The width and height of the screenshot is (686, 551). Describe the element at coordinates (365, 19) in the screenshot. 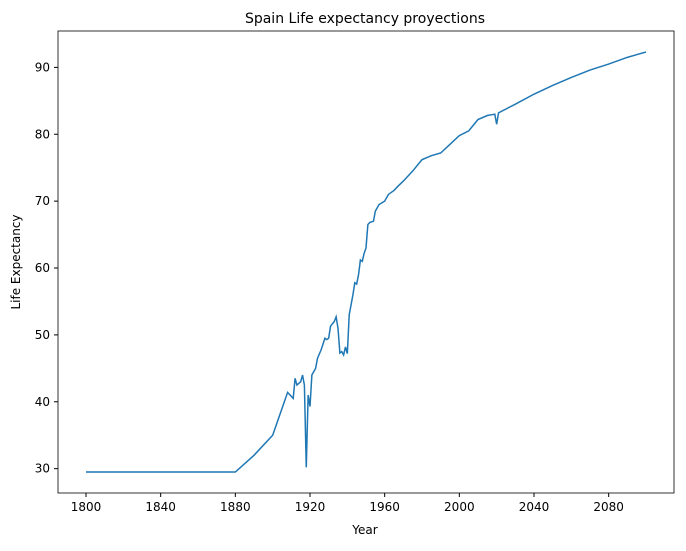

I see `chart-title: Spain Life expectancy proyections` at that location.